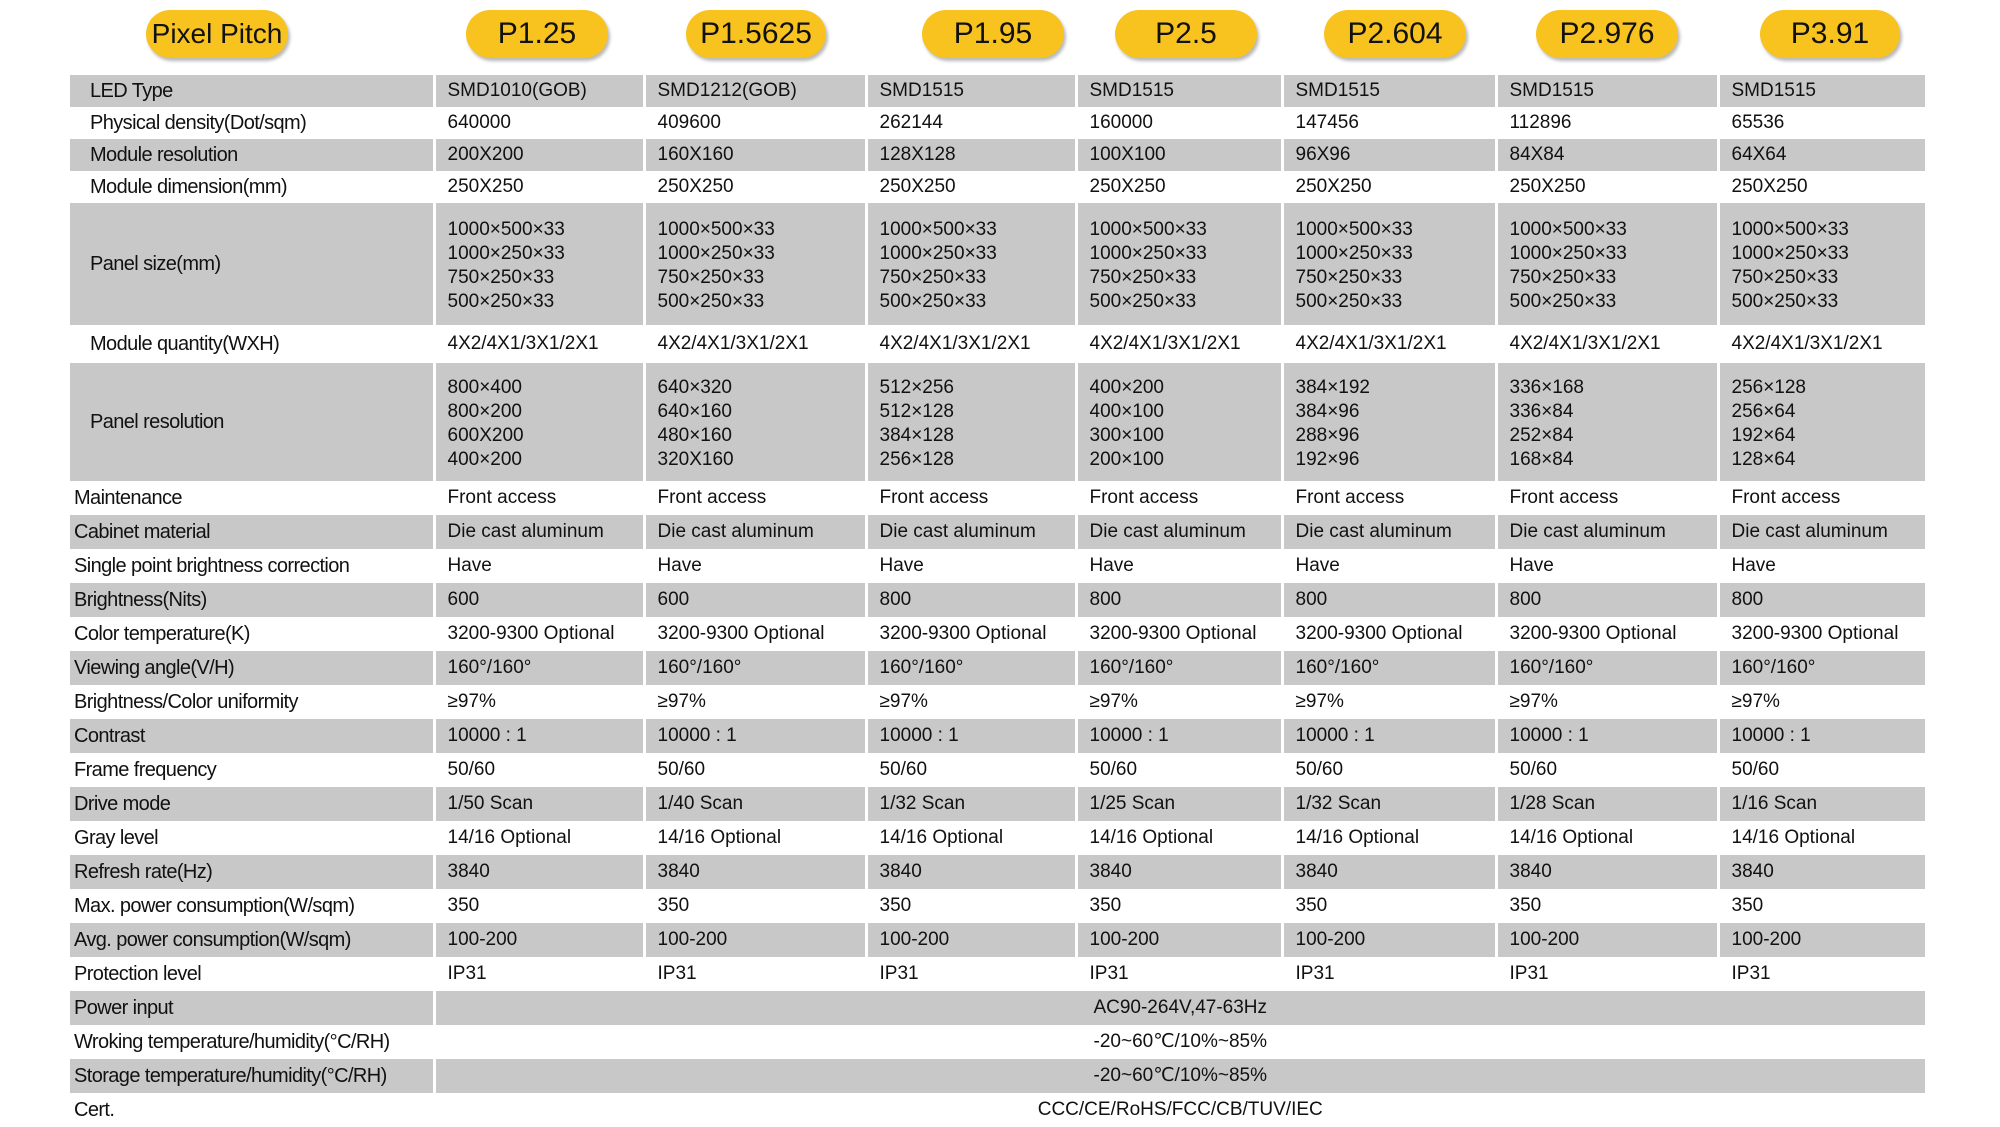 The image size is (2000, 1127). Describe the element at coordinates (538, 91) in the screenshot. I see `value-cell: SMD1010(GOB)` at that location.